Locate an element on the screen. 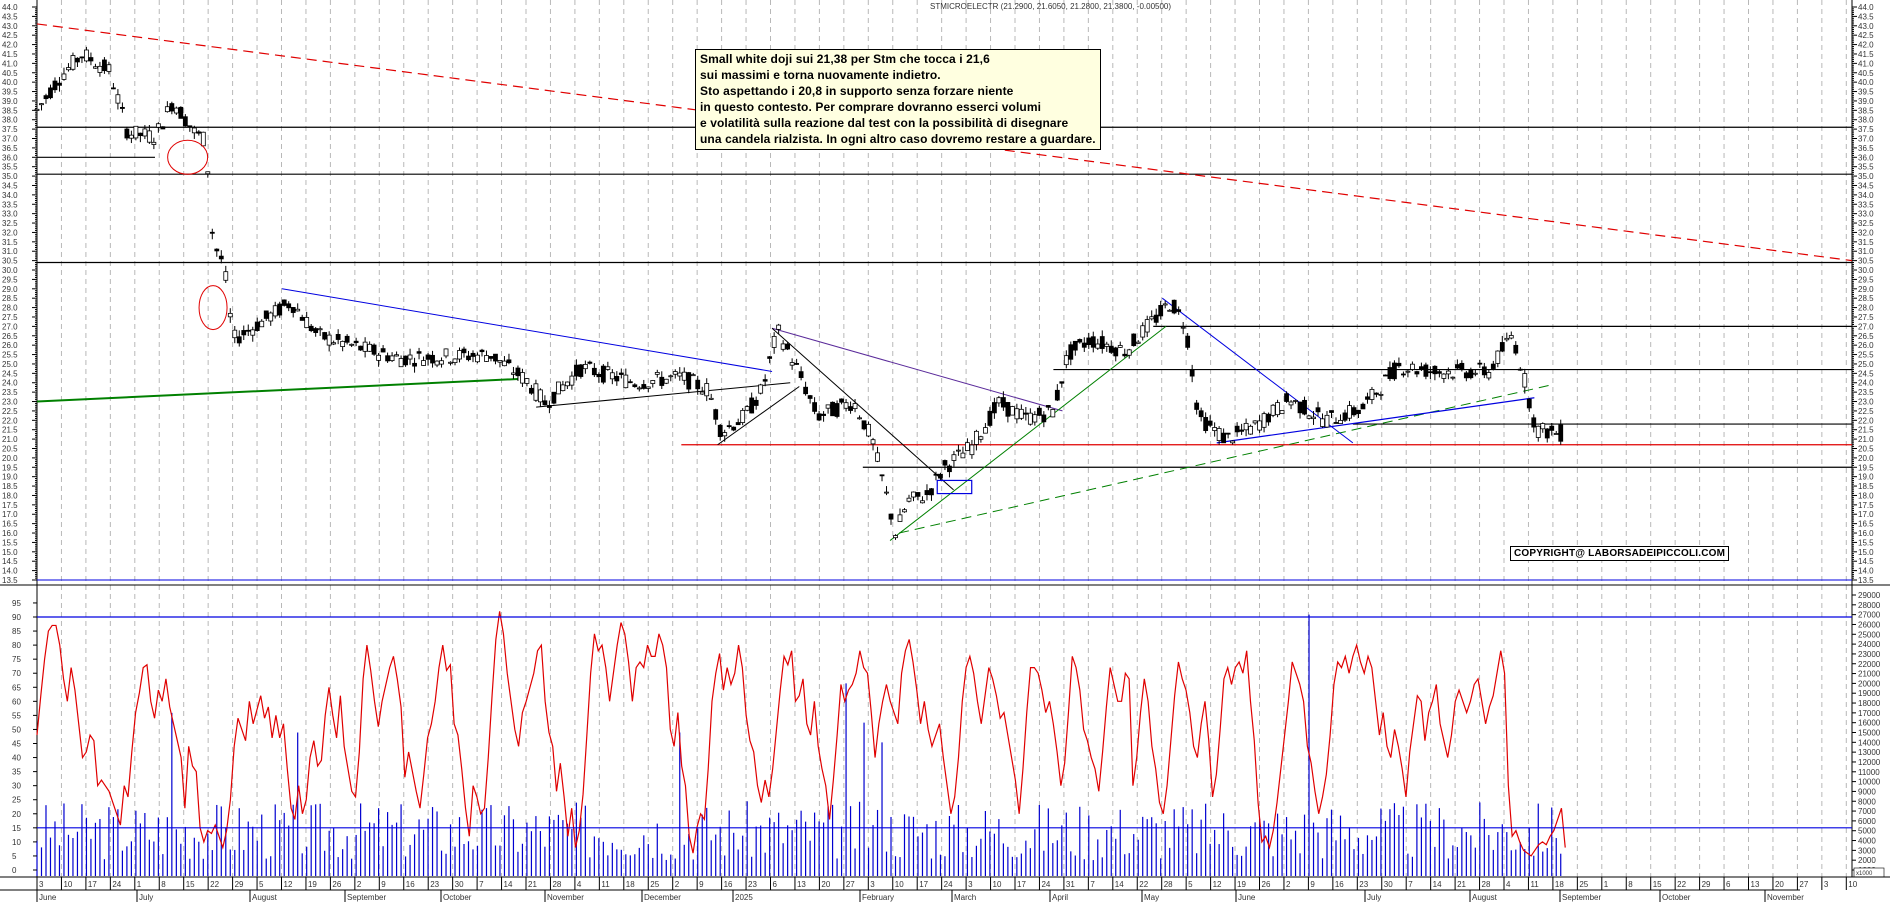 This screenshot has height=902, width=1890. svg-text: 0 is located at coordinates (14, 870).